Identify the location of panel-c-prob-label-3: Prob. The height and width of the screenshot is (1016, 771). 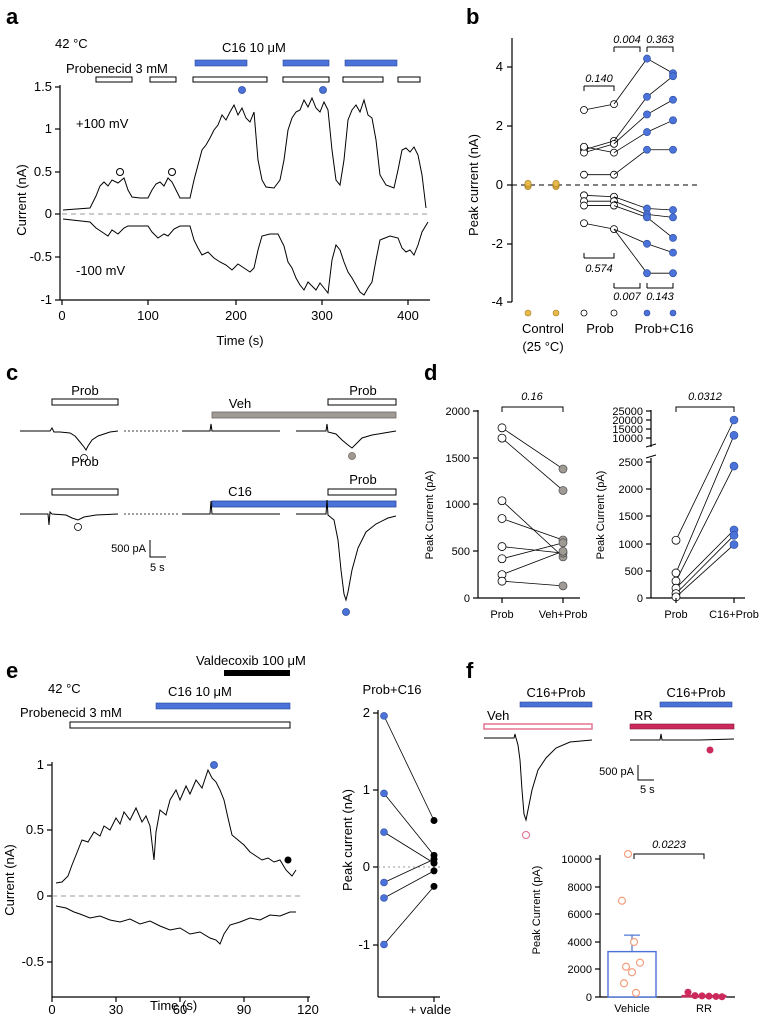
(84, 461).